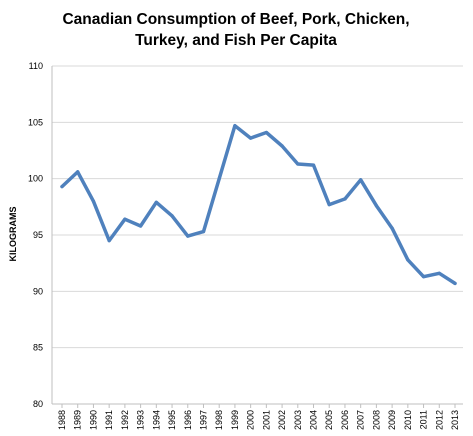  What do you see at coordinates (236, 40) in the screenshot?
I see `chart-title-line-2: Turkey, and Fish Per Capita` at bounding box center [236, 40].